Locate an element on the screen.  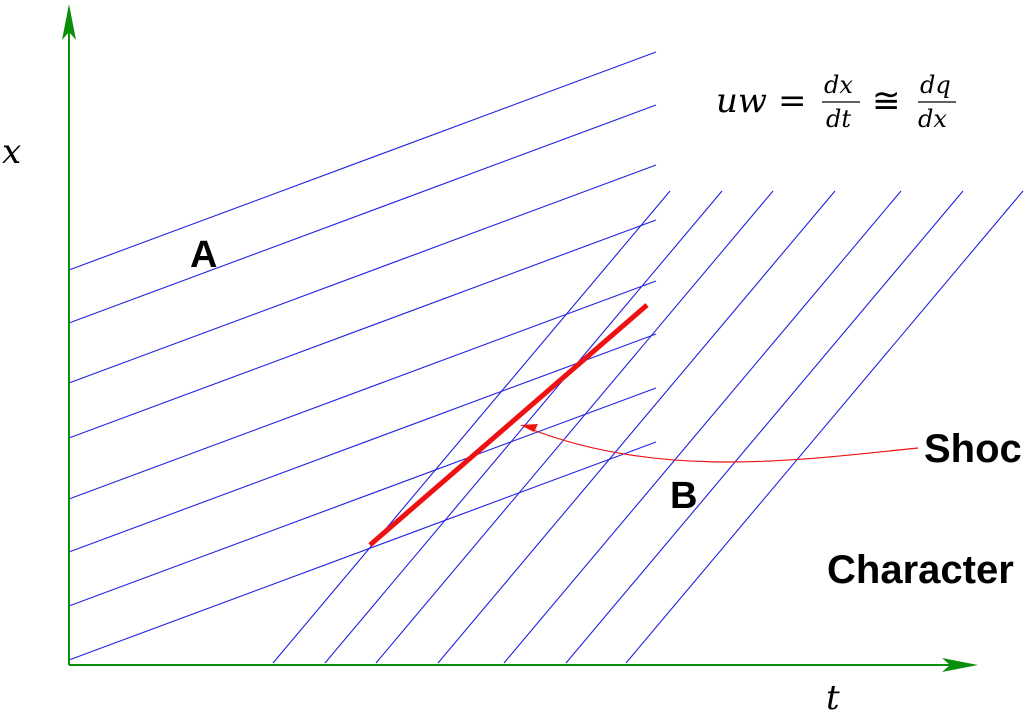
equation: uw = dx dt ≅ dq dx is located at coordinates (836, 102).